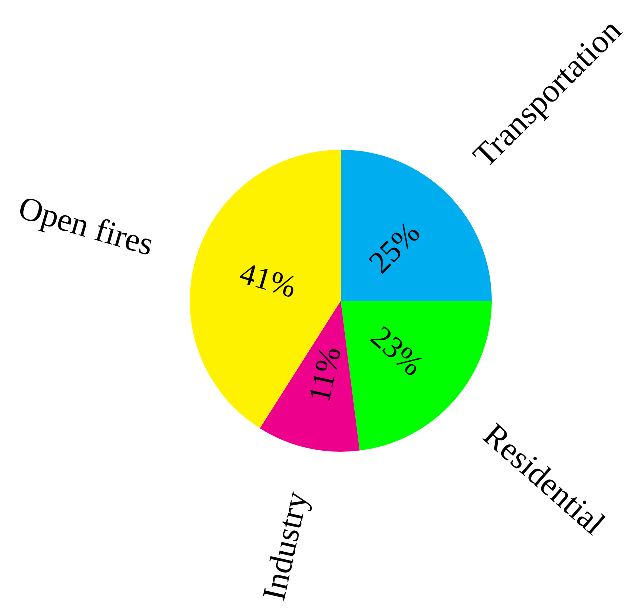 This screenshot has height=615, width=633. I want to click on slice-label: Open fires, so click(86, 227).